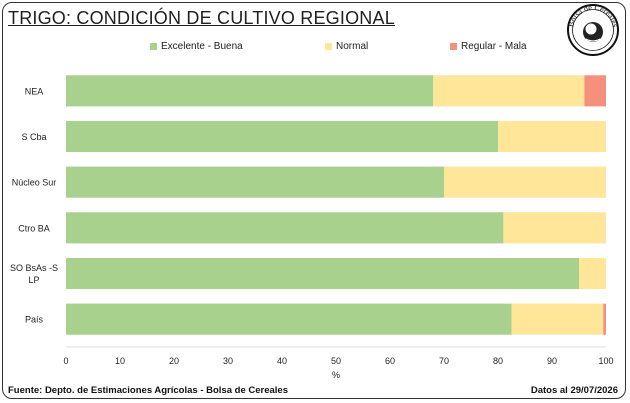 This screenshot has height=403, width=630. Describe the element at coordinates (554, 228) in the screenshot. I see `bar-ctro-ba-normal` at that location.